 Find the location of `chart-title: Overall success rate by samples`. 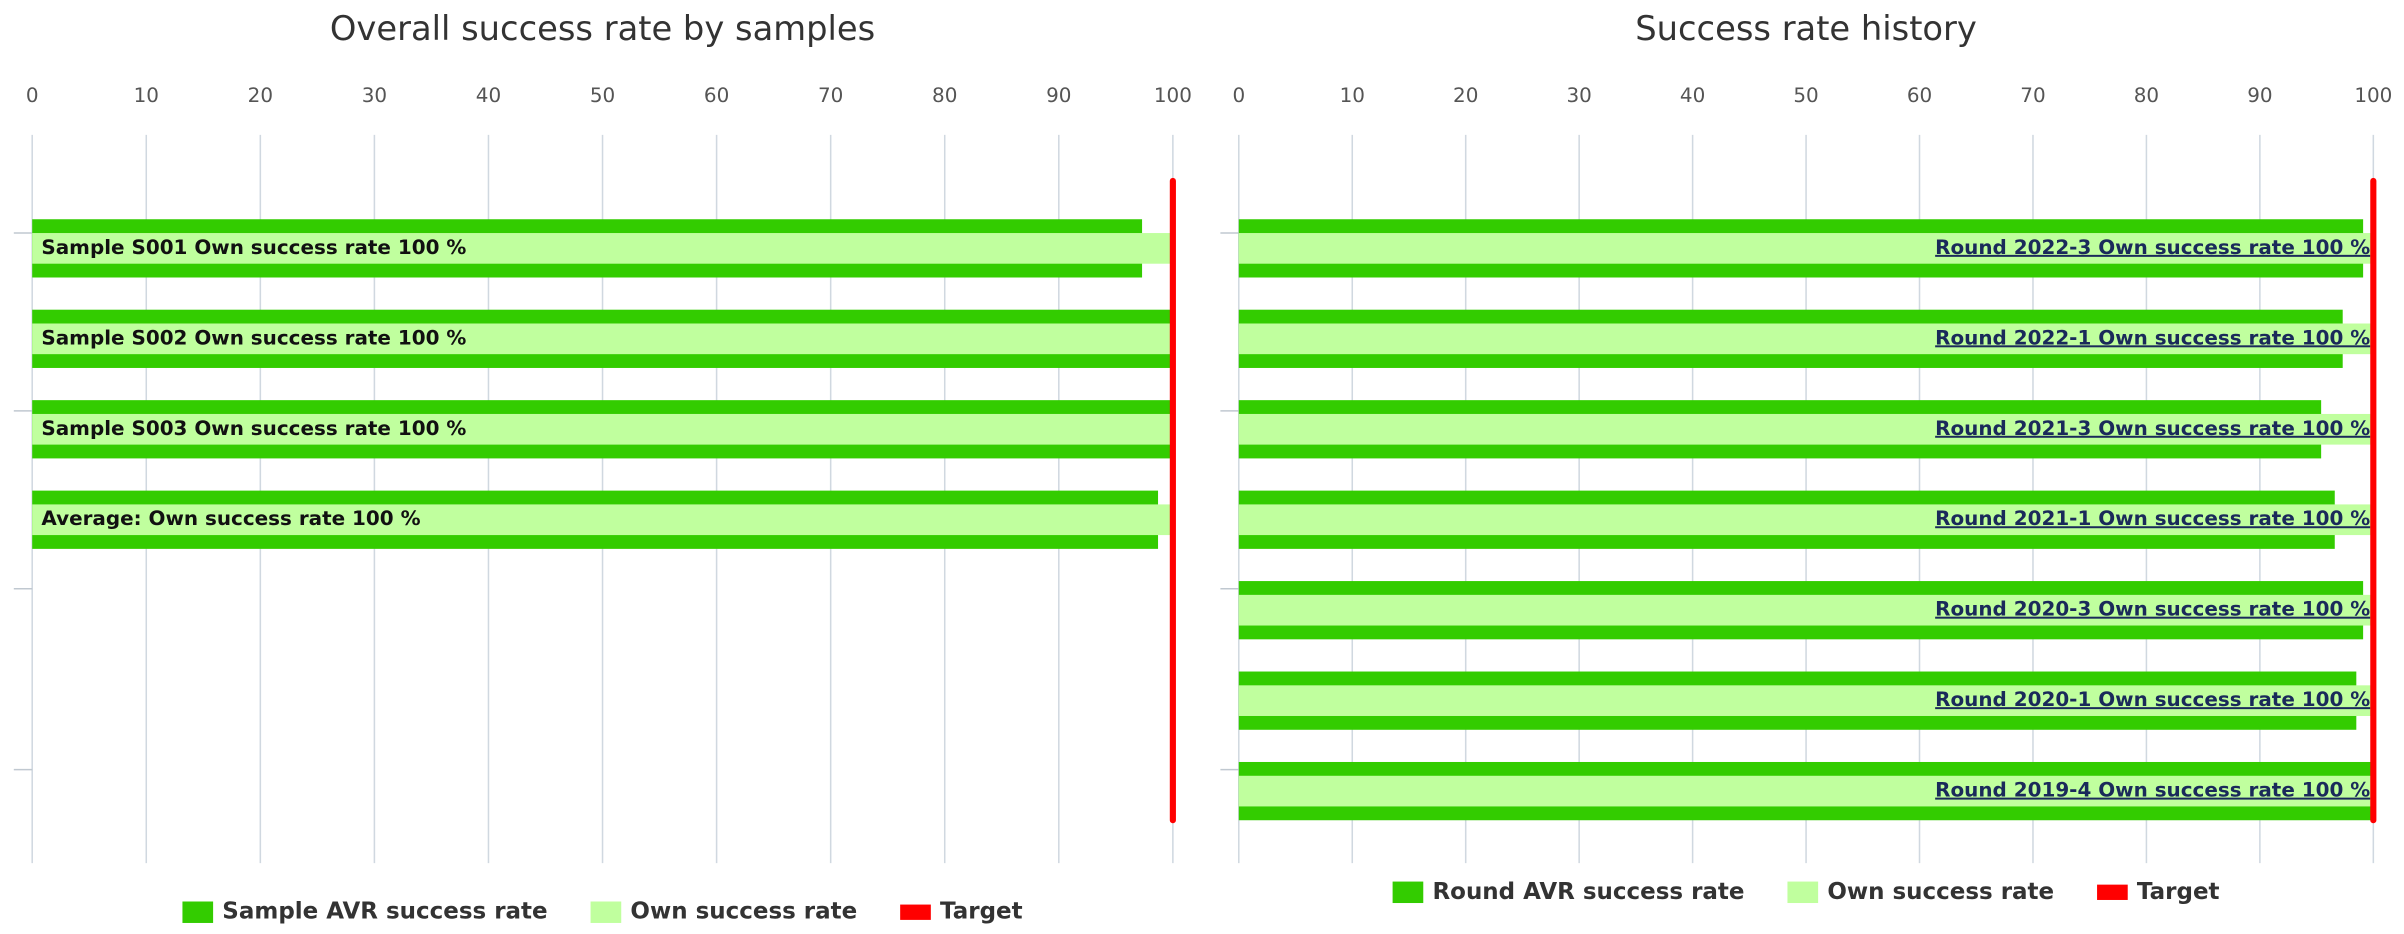

chart-title: Overall success rate by samples is located at coordinates (602, 28).